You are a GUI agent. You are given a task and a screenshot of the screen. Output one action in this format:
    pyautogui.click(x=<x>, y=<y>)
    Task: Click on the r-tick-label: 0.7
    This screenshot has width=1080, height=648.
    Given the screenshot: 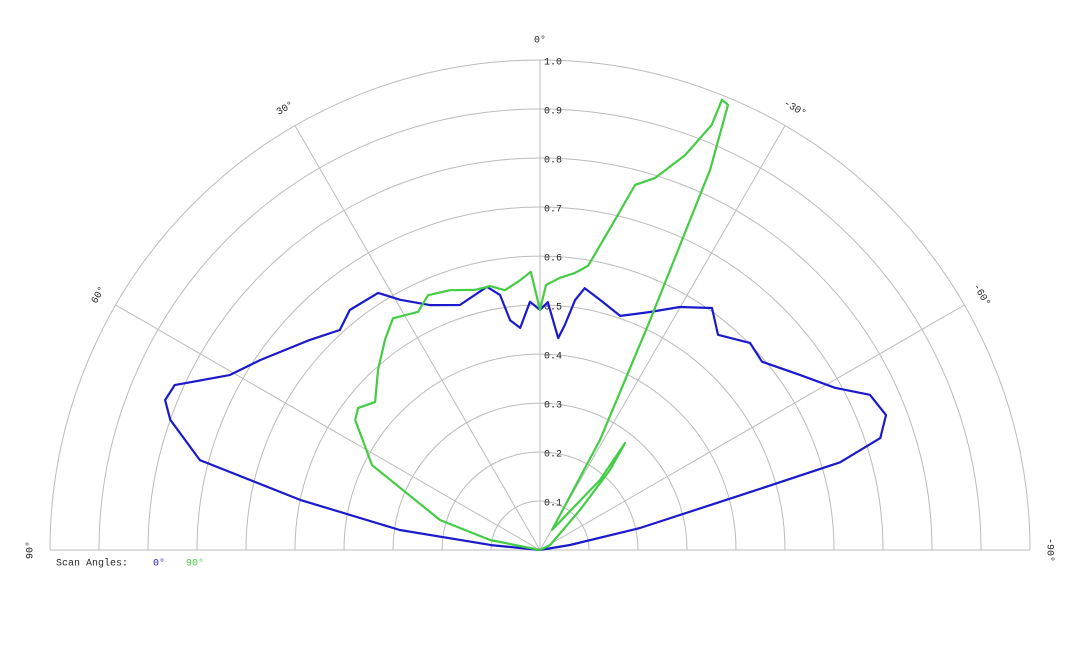 What is the action you would take?
    pyautogui.click(x=553, y=210)
    